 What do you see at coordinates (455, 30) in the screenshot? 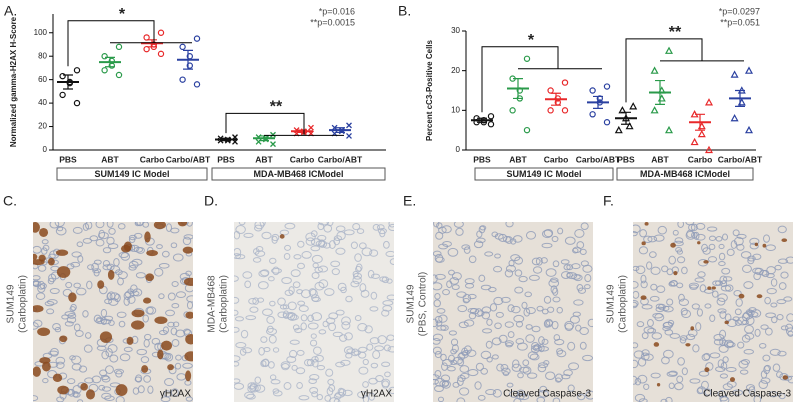
I see `y-tick-label: 30` at bounding box center [455, 30].